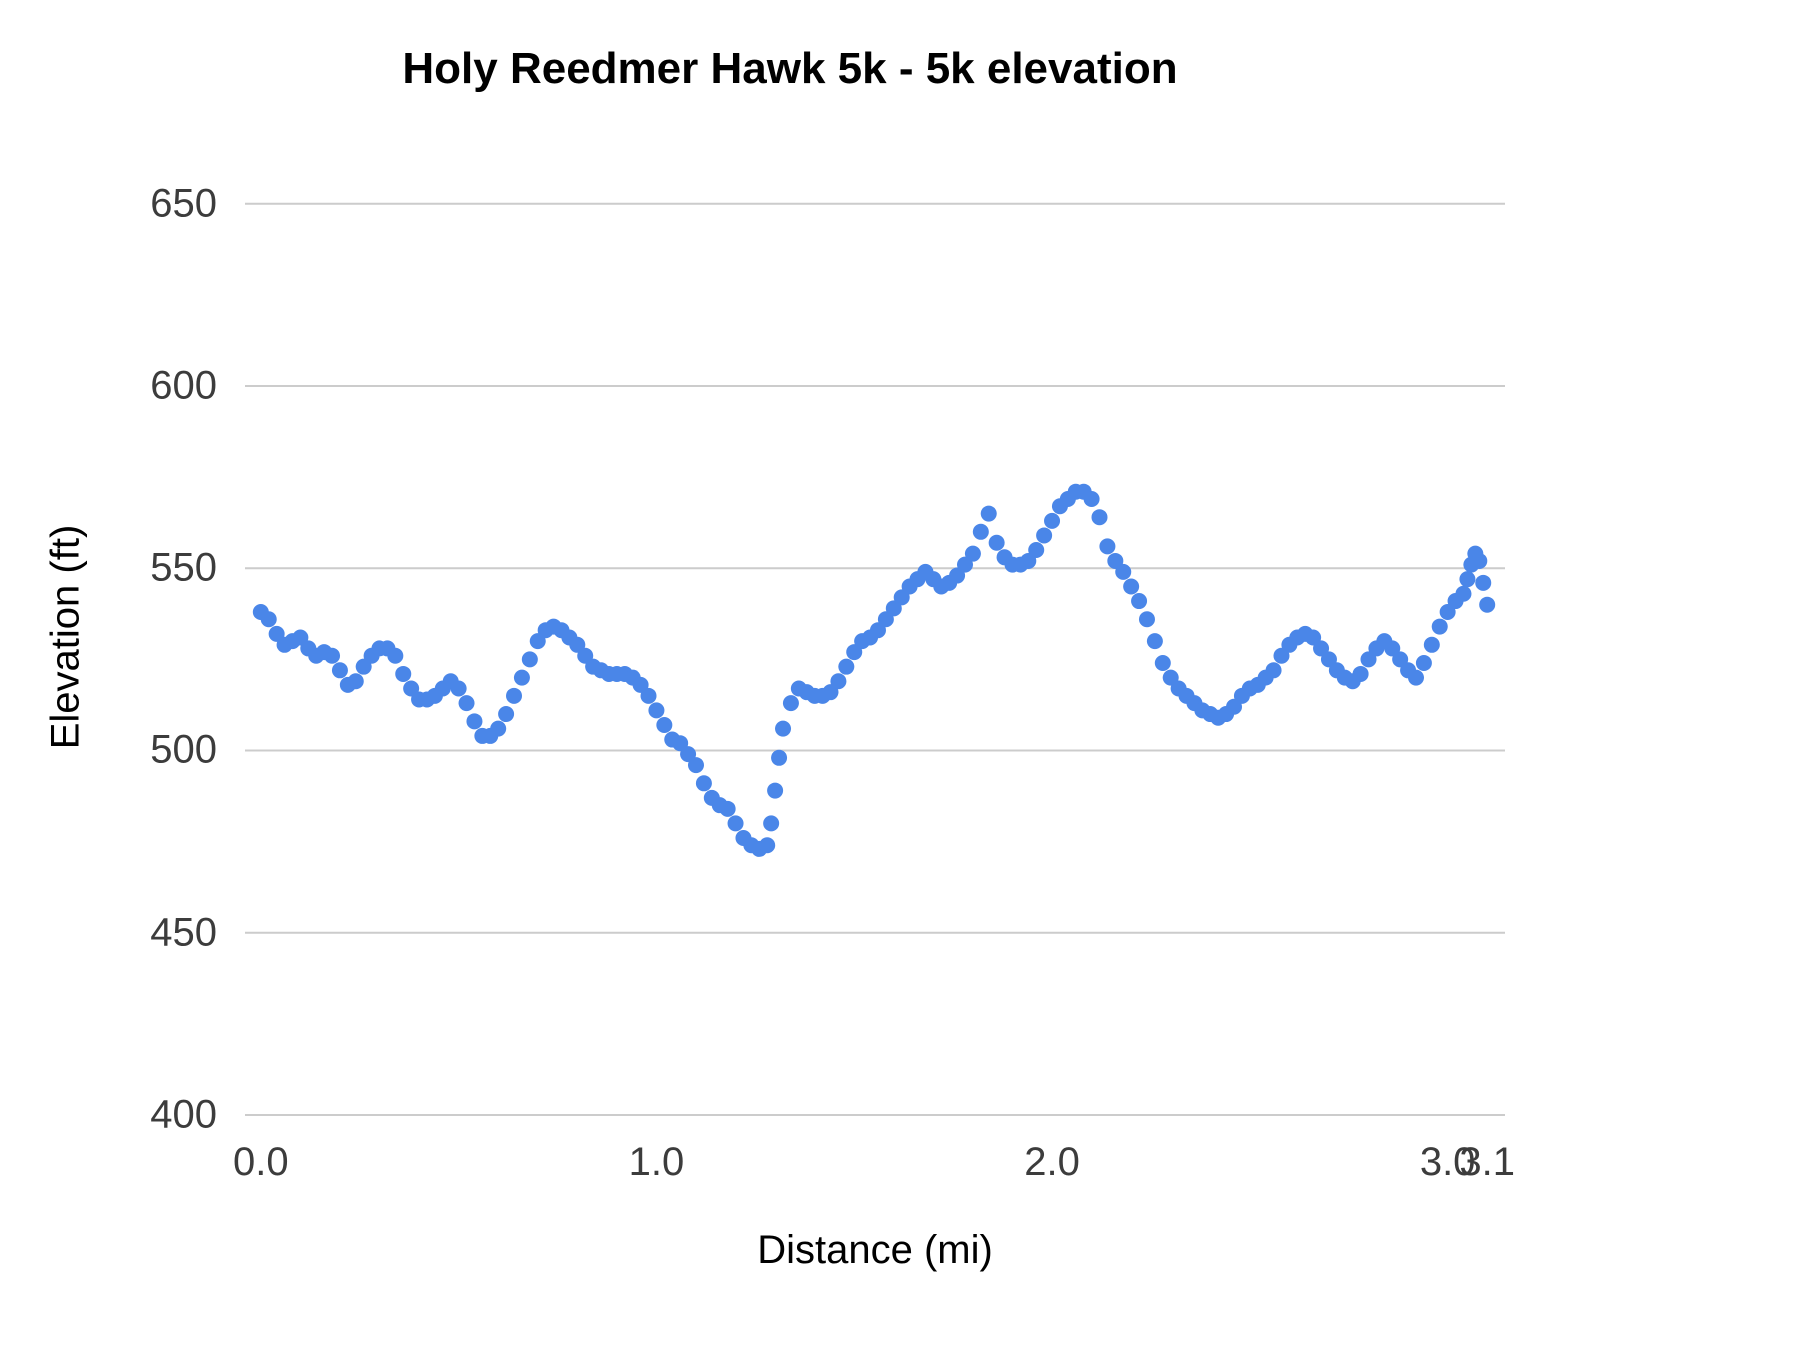  I want to click on y-tick-label: 650, so click(183, 203).